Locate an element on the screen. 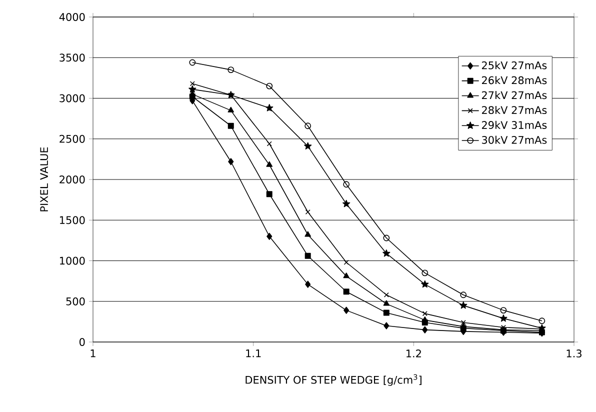 The height and width of the screenshot is (412, 596). x-axis-title: DENSITY OF STEP WEDGE [g/cm$^{3}$] is located at coordinates (334, 380).